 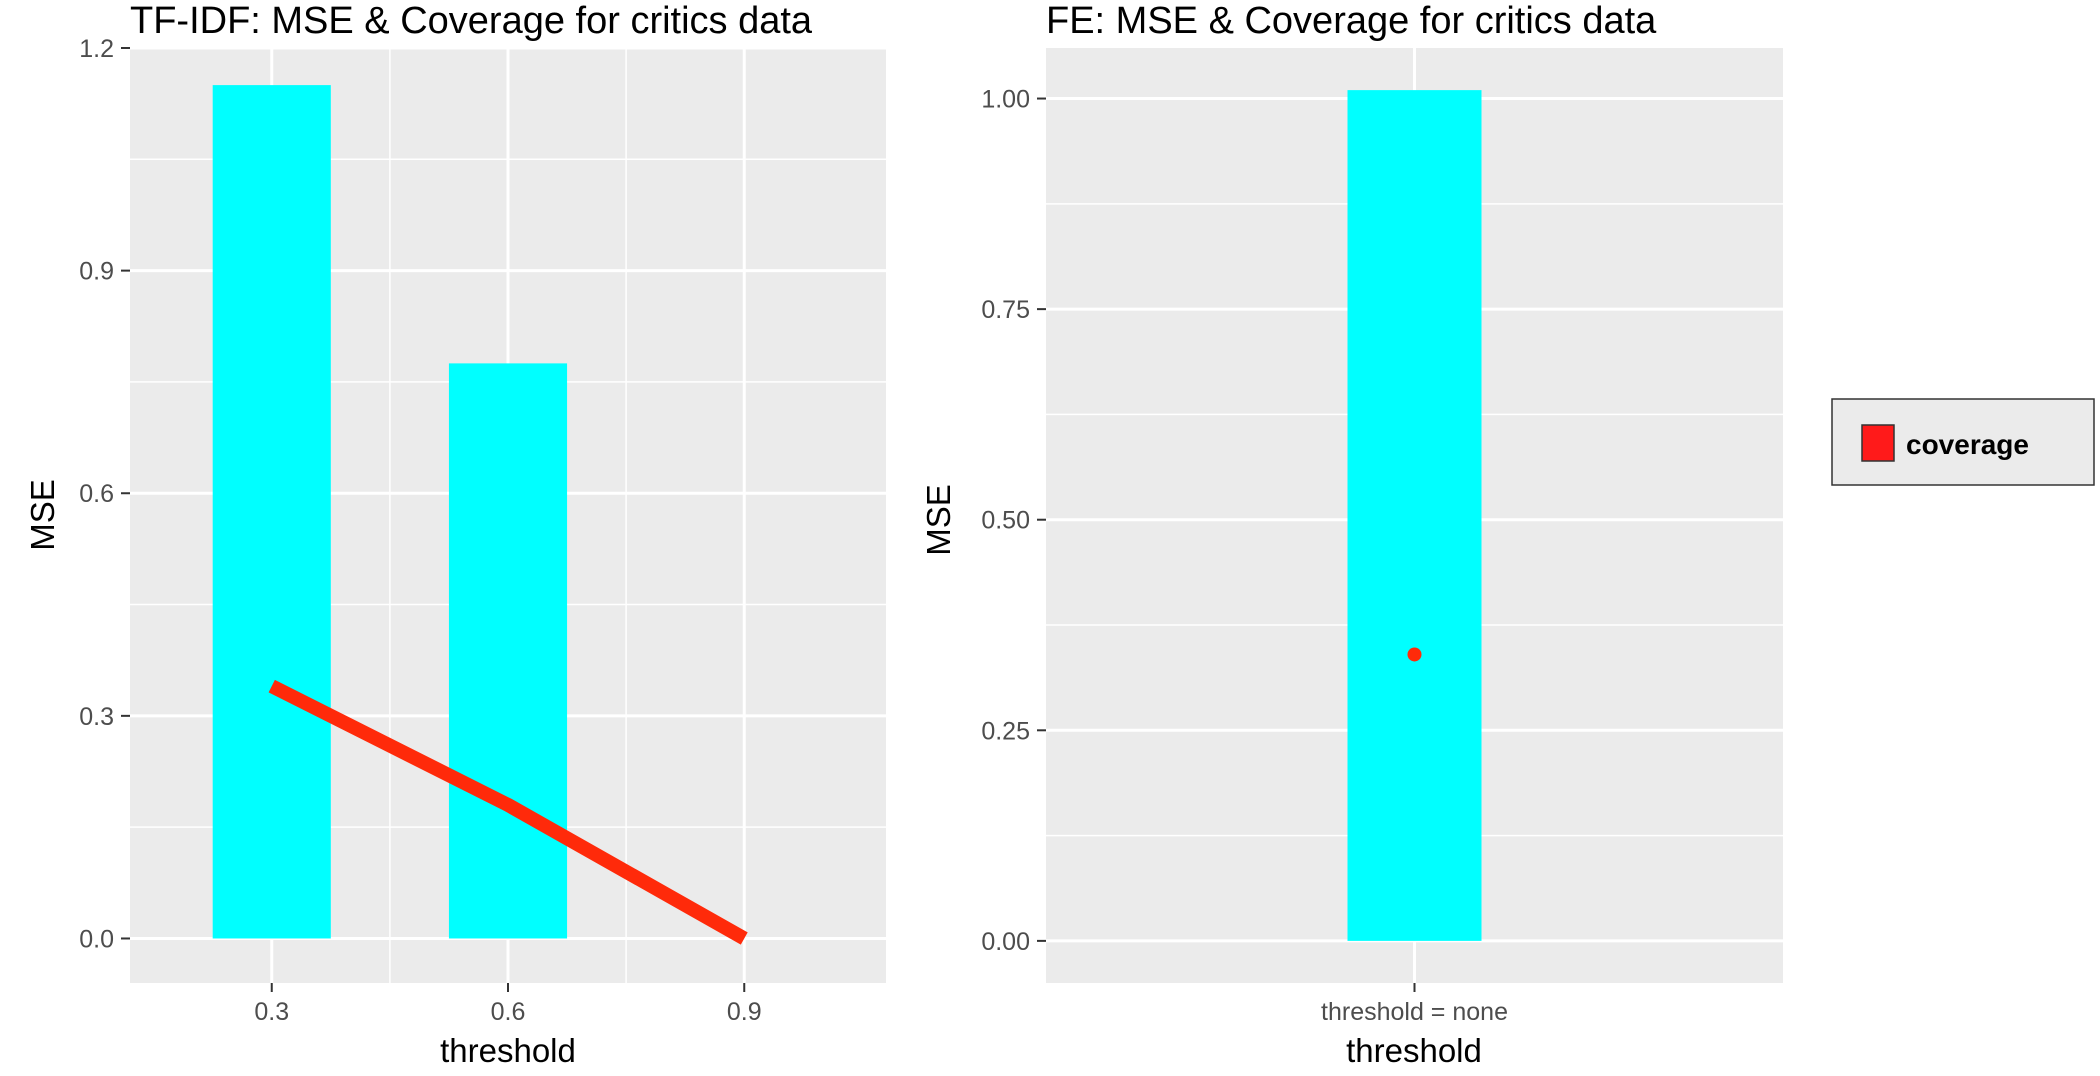 I want to click on tfidf-x-tick-label: 0.6, so click(x=508, y=1012).